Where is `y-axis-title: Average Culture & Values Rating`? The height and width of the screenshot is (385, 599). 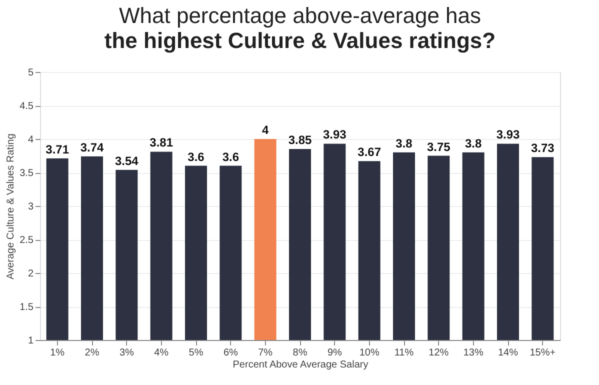
y-axis-title: Average Culture & Values Rating is located at coordinates (11, 207).